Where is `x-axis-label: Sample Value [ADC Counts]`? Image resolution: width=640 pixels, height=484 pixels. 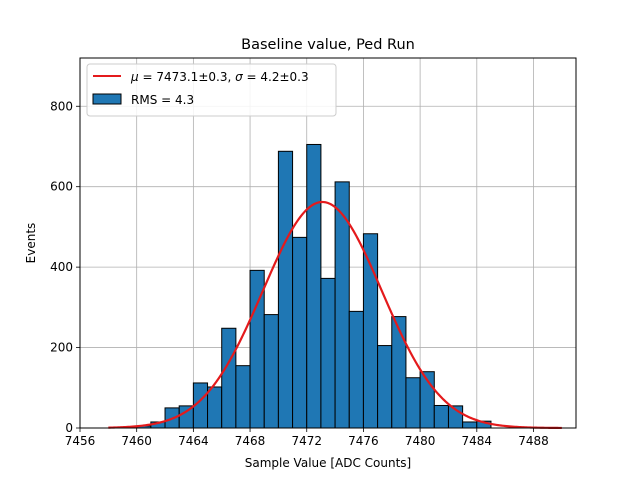
x-axis-label: Sample Value [ADC Counts] is located at coordinates (328, 463).